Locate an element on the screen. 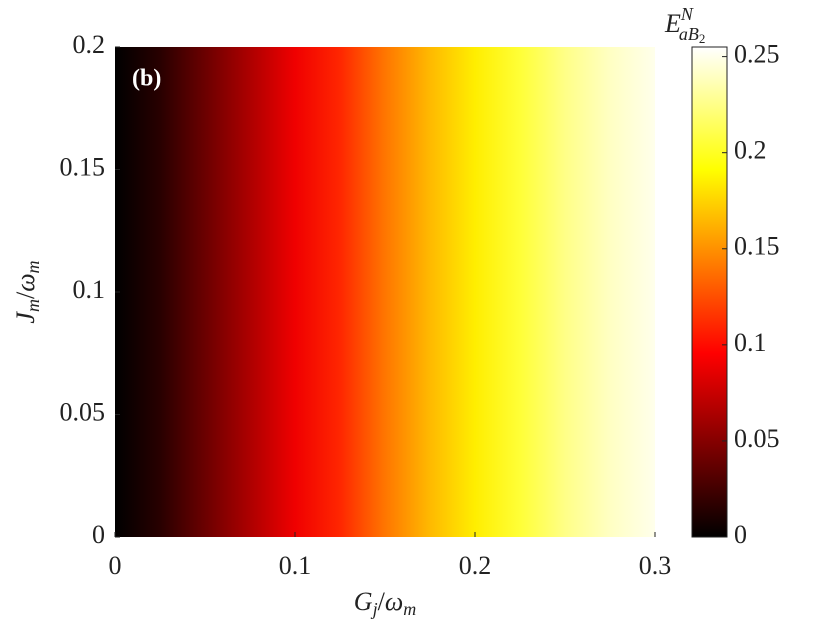 The width and height of the screenshot is (840, 630). y-tick-label: 0 is located at coordinates (98, 534).